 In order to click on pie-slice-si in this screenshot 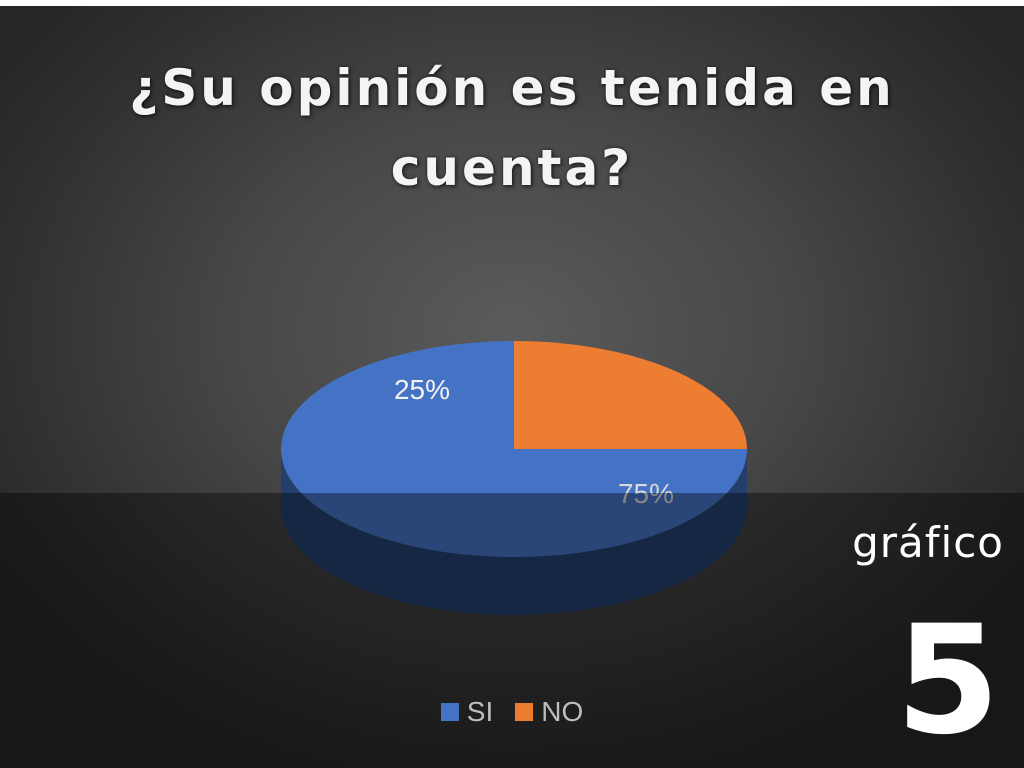, I will do `click(514, 449)`.